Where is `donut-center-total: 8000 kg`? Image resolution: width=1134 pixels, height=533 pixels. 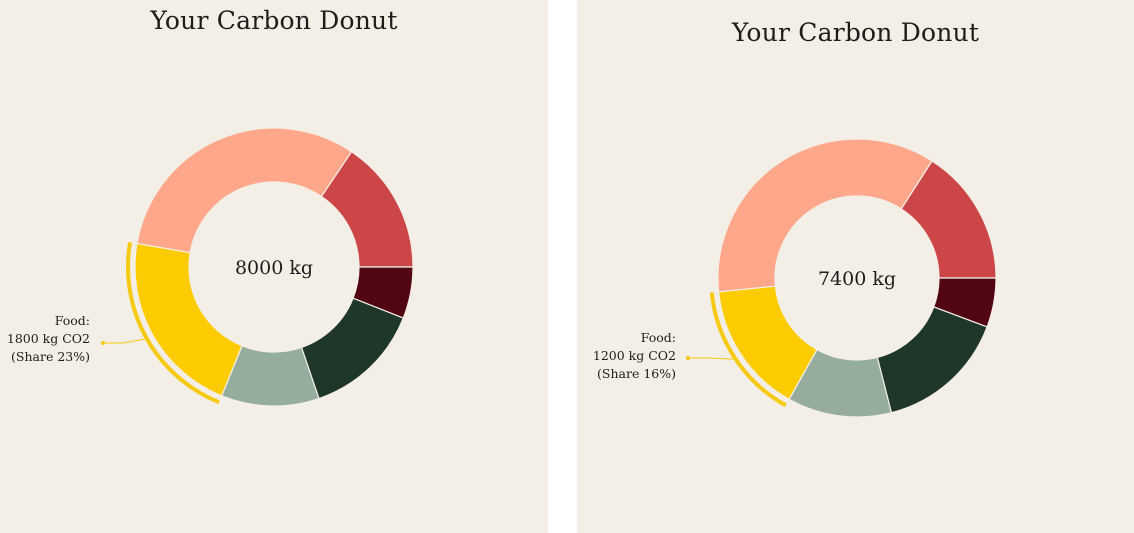 donut-center-total: 8000 kg is located at coordinates (274, 268).